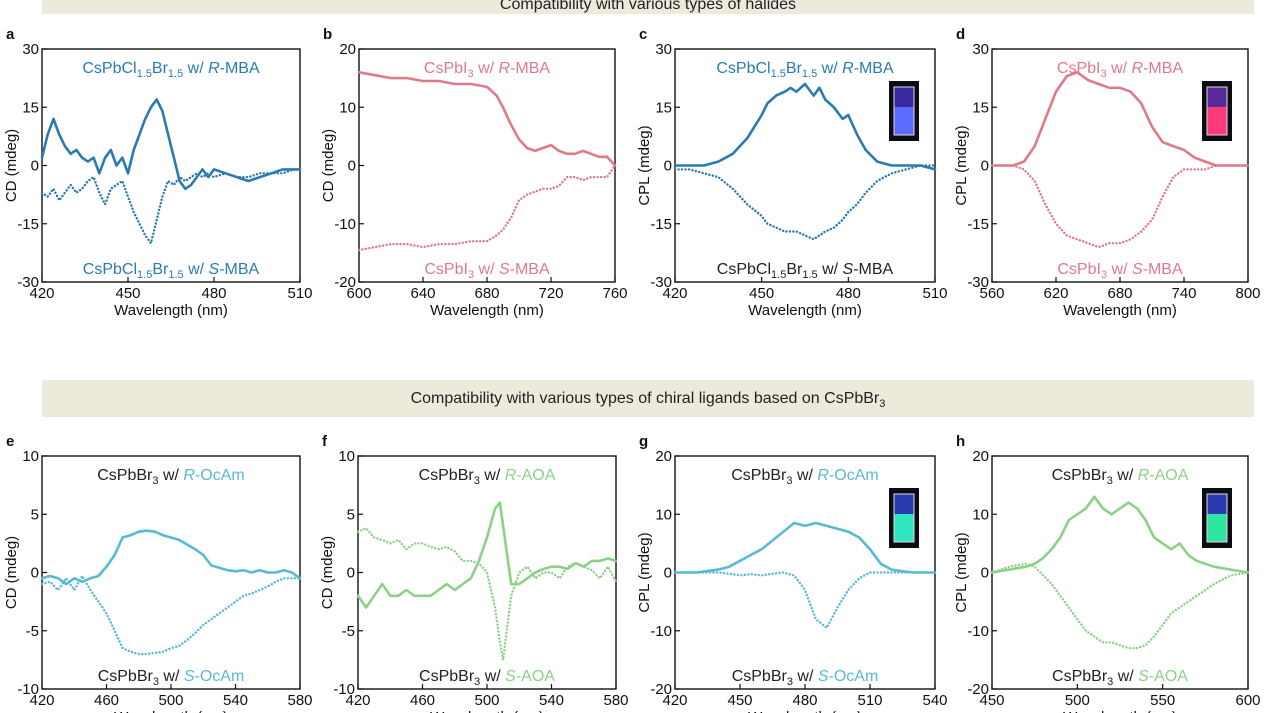 Image resolution: width=1267 pixels, height=713 pixels. Describe the element at coordinates (1247, 293) in the screenshot. I see `x-tick-label: 800` at that location.